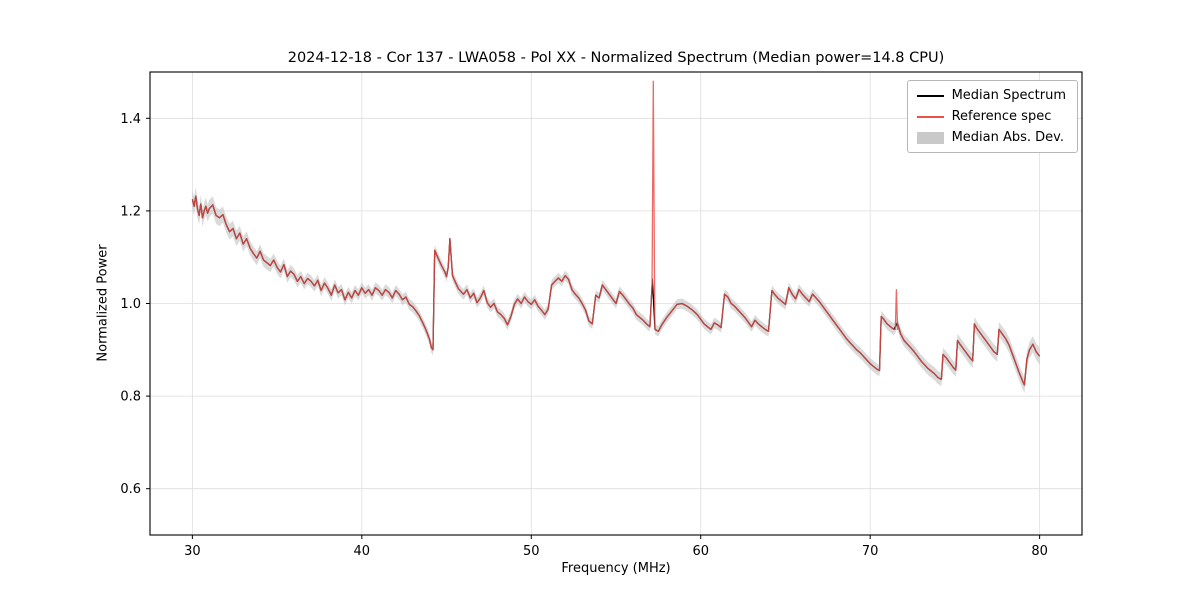 This screenshot has height=600, width=1200. I want to click on x-tick-label: 50, so click(531, 551).